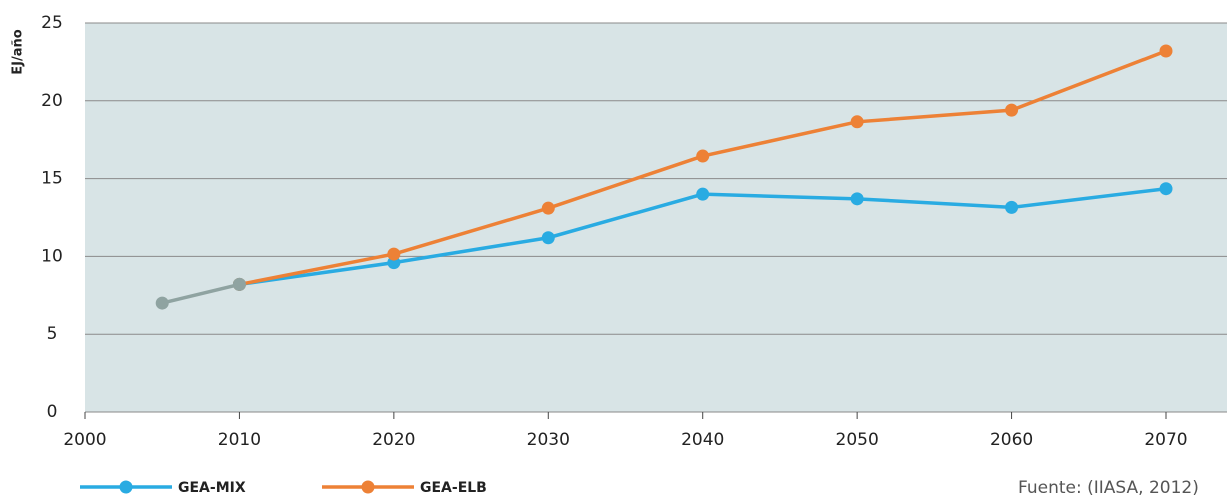 Image resolution: width=1227 pixels, height=495 pixels. Describe the element at coordinates (18, 51) in the screenshot. I see `y-axis-label: EJ/año` at that location.